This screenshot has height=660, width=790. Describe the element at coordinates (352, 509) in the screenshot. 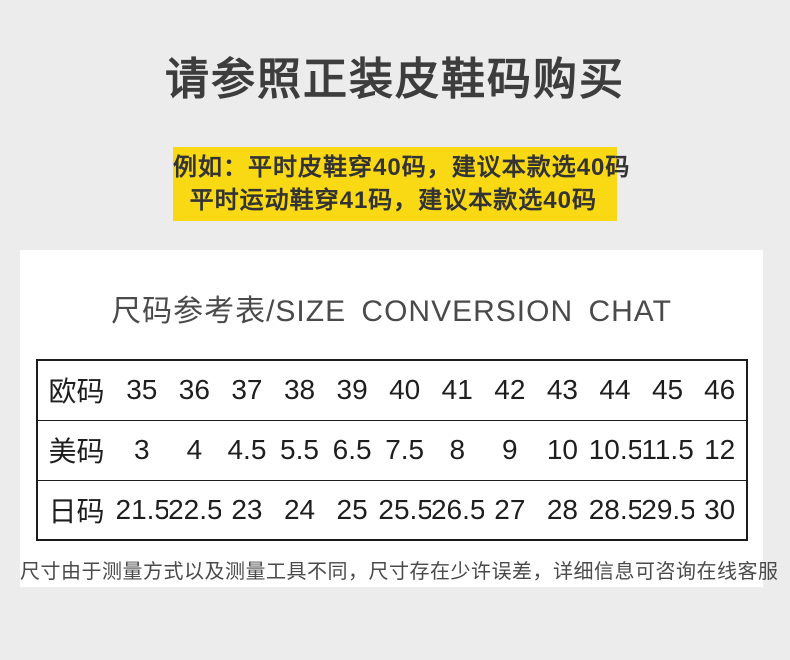

I see `size-value-cell: 25` at that location.